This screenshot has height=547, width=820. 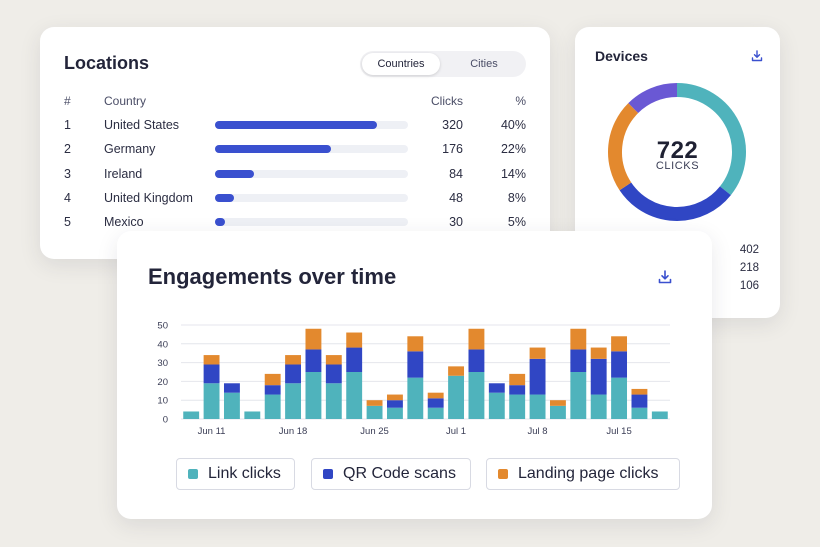 What do you see at coordinates (235, 474) in the screenshot?
I see `legend-link-clicks: Link clicks` at bounding box center [235, 474].